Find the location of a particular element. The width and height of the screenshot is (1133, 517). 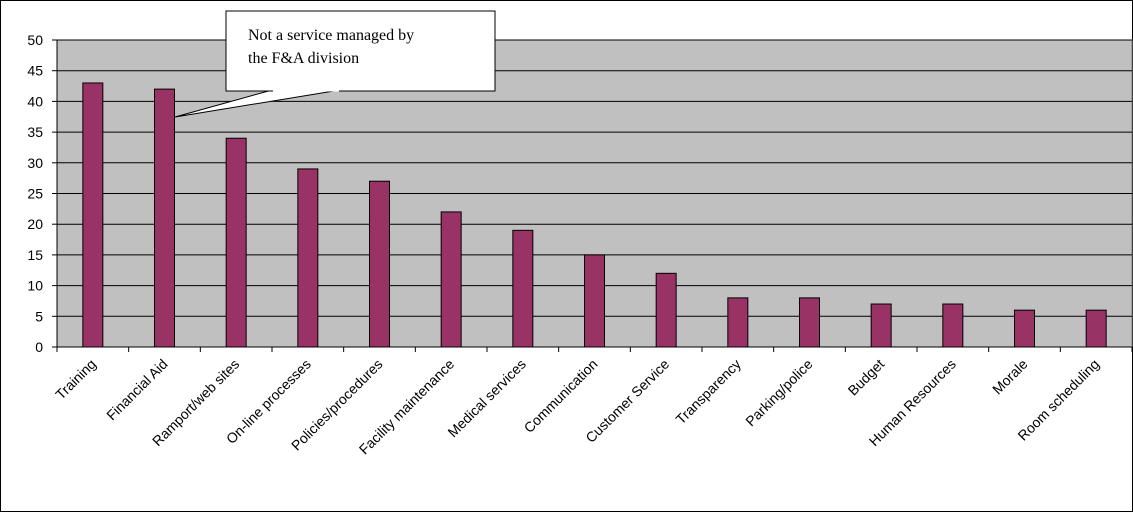

callout-line-2: the F&A division is located at coordinates (303, 58).